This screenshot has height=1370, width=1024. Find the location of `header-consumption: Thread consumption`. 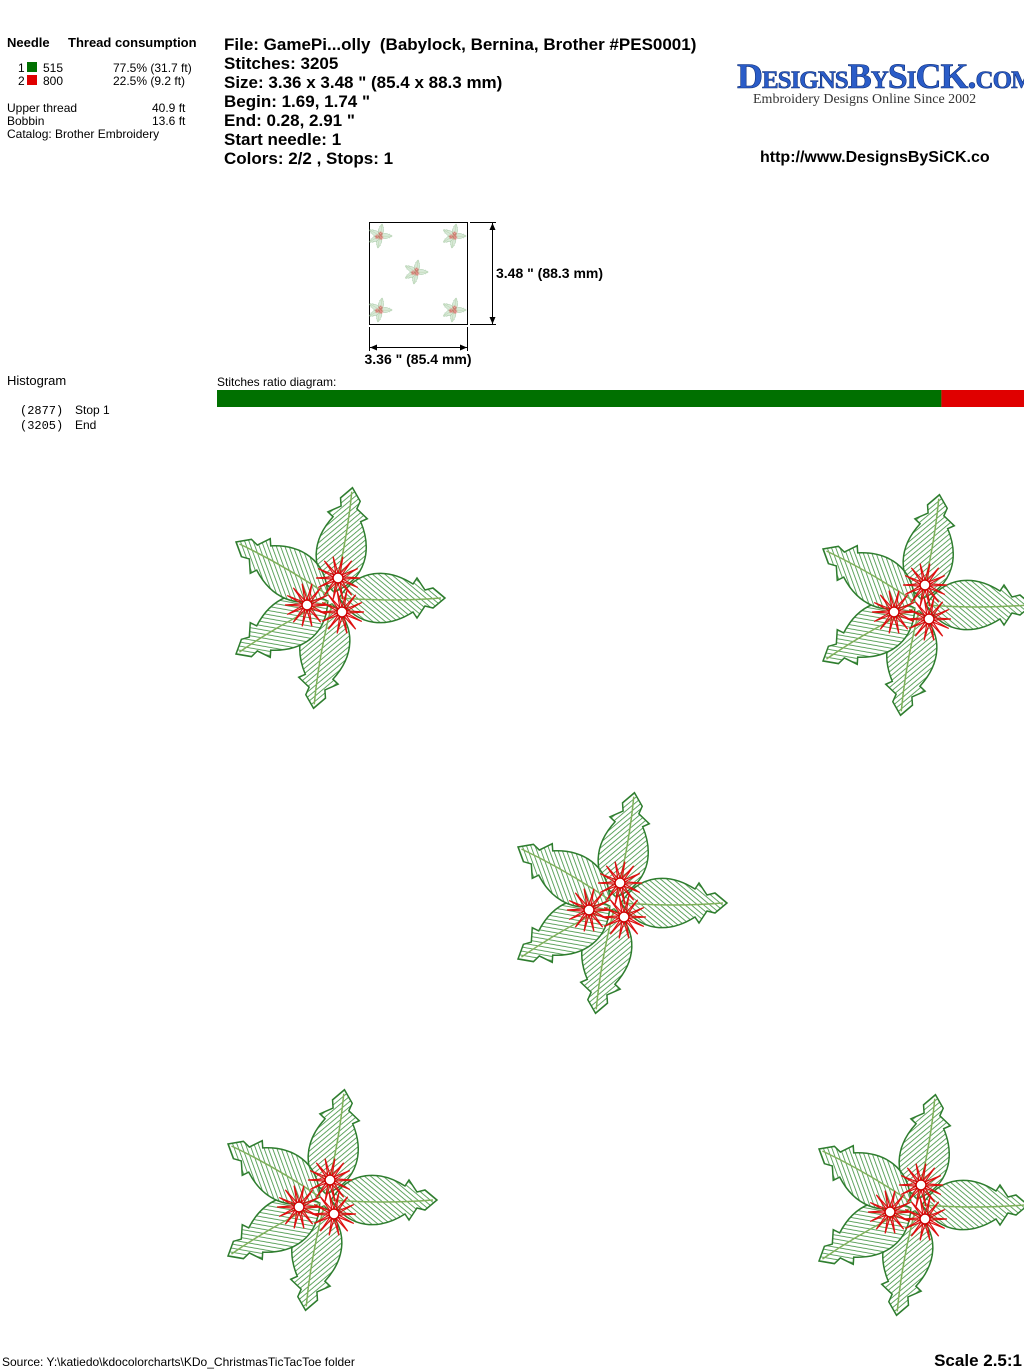

header-consumption: Thread consumption is located at coordinates (132, 42).